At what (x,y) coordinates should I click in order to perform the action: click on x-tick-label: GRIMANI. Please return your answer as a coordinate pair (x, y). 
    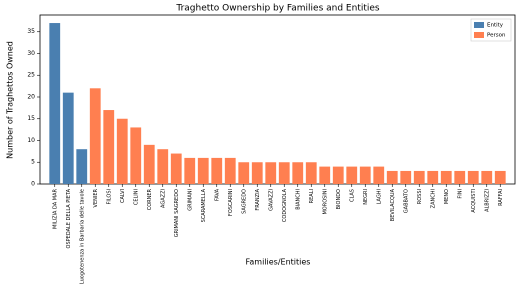
    Looking at the image, I should click on (190, 200).